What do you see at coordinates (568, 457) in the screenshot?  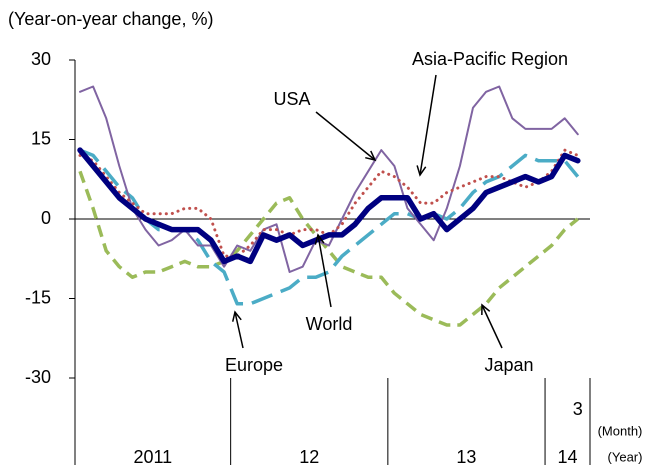 I see `year-tick-label: 14` at bounding box center [568, 457].